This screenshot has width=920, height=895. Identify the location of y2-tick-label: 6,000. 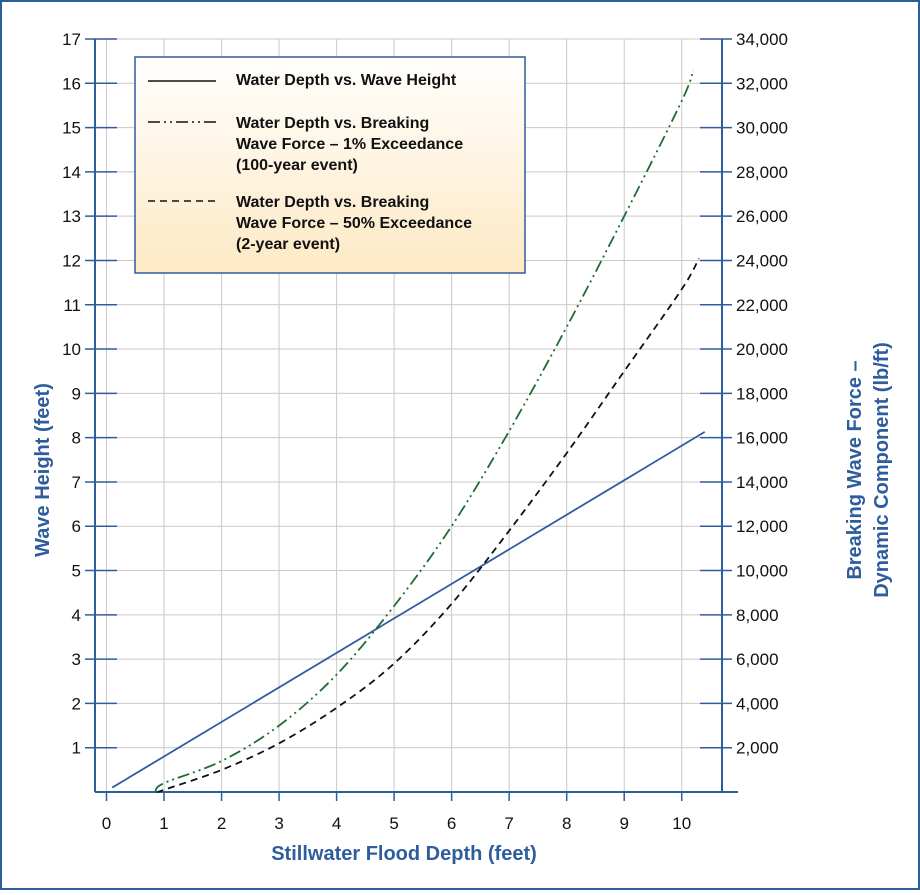
(757, 659).